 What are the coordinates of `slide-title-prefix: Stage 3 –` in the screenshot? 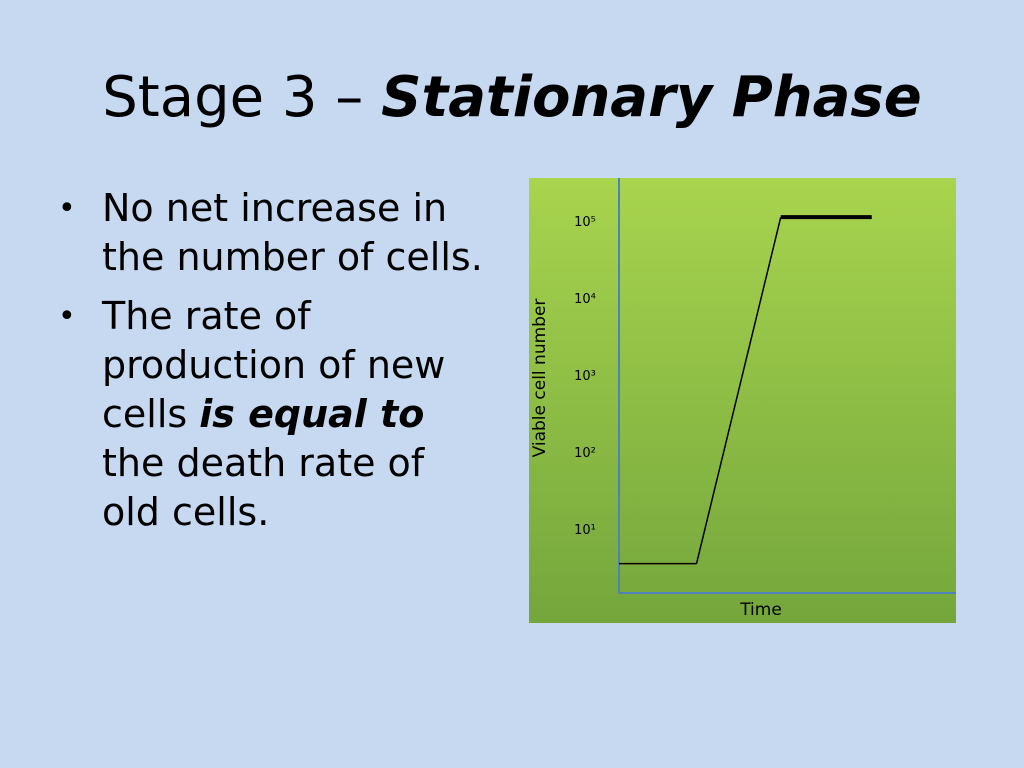 It's located at (242, 97).